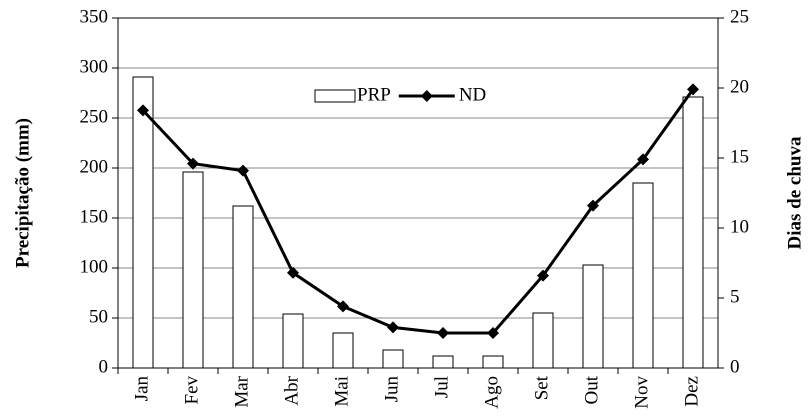 The height and width of the screenshot is (420, 808). I want to click on y2-axis-title: Dias de chuva, so click(794, 192).